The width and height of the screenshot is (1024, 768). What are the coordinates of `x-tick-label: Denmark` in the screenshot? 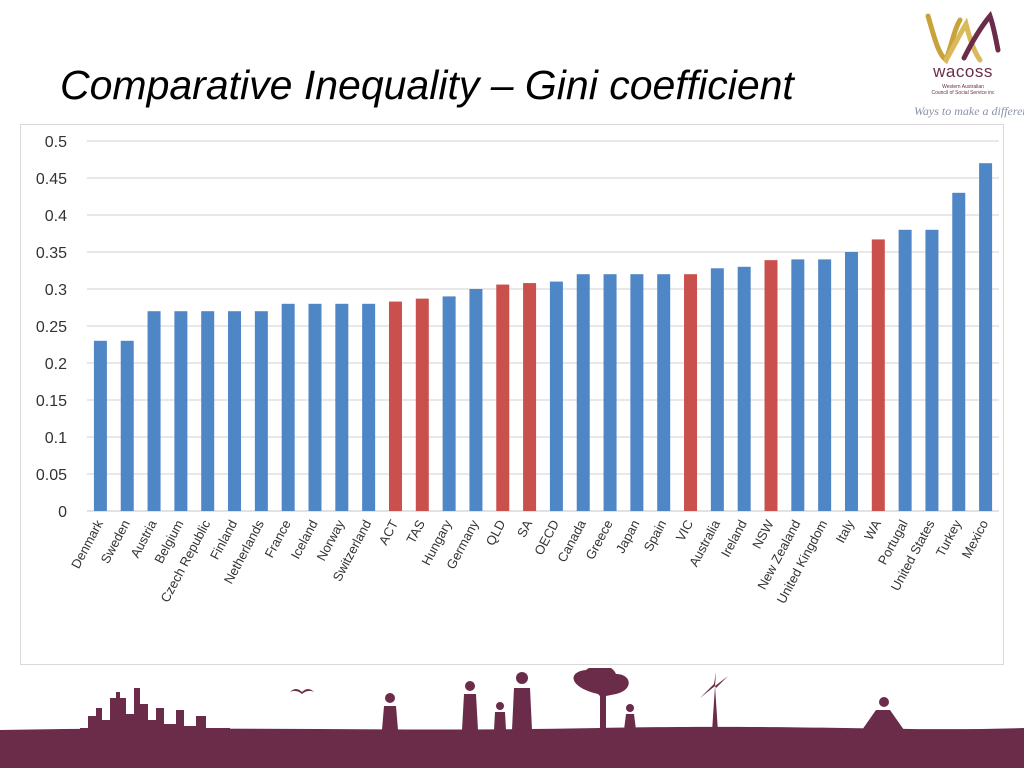 It's located at (87, 544).